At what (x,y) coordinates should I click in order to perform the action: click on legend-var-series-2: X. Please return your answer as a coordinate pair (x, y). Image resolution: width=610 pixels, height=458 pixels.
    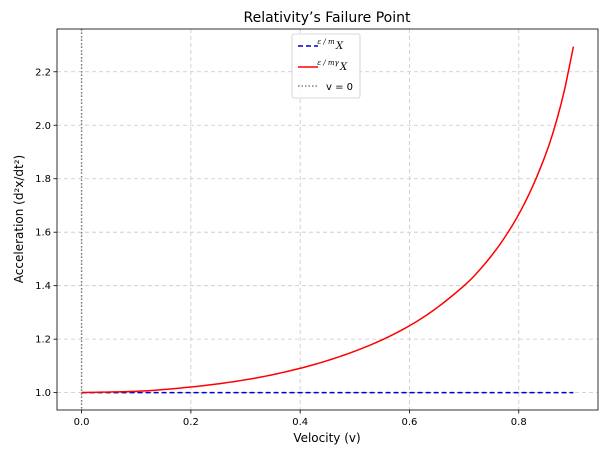
    Looking at the image, I should click on (343, 67).